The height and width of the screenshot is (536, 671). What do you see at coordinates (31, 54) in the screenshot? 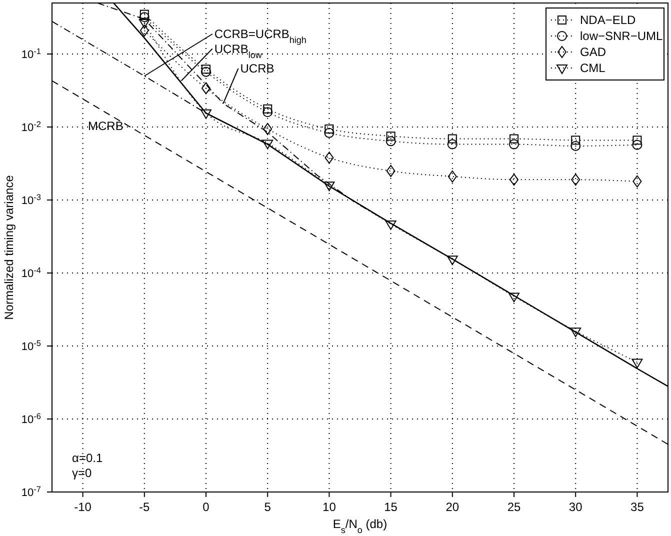
I see `y-tick-label: 10$^{-1}$` at bounding box center [31, 54].